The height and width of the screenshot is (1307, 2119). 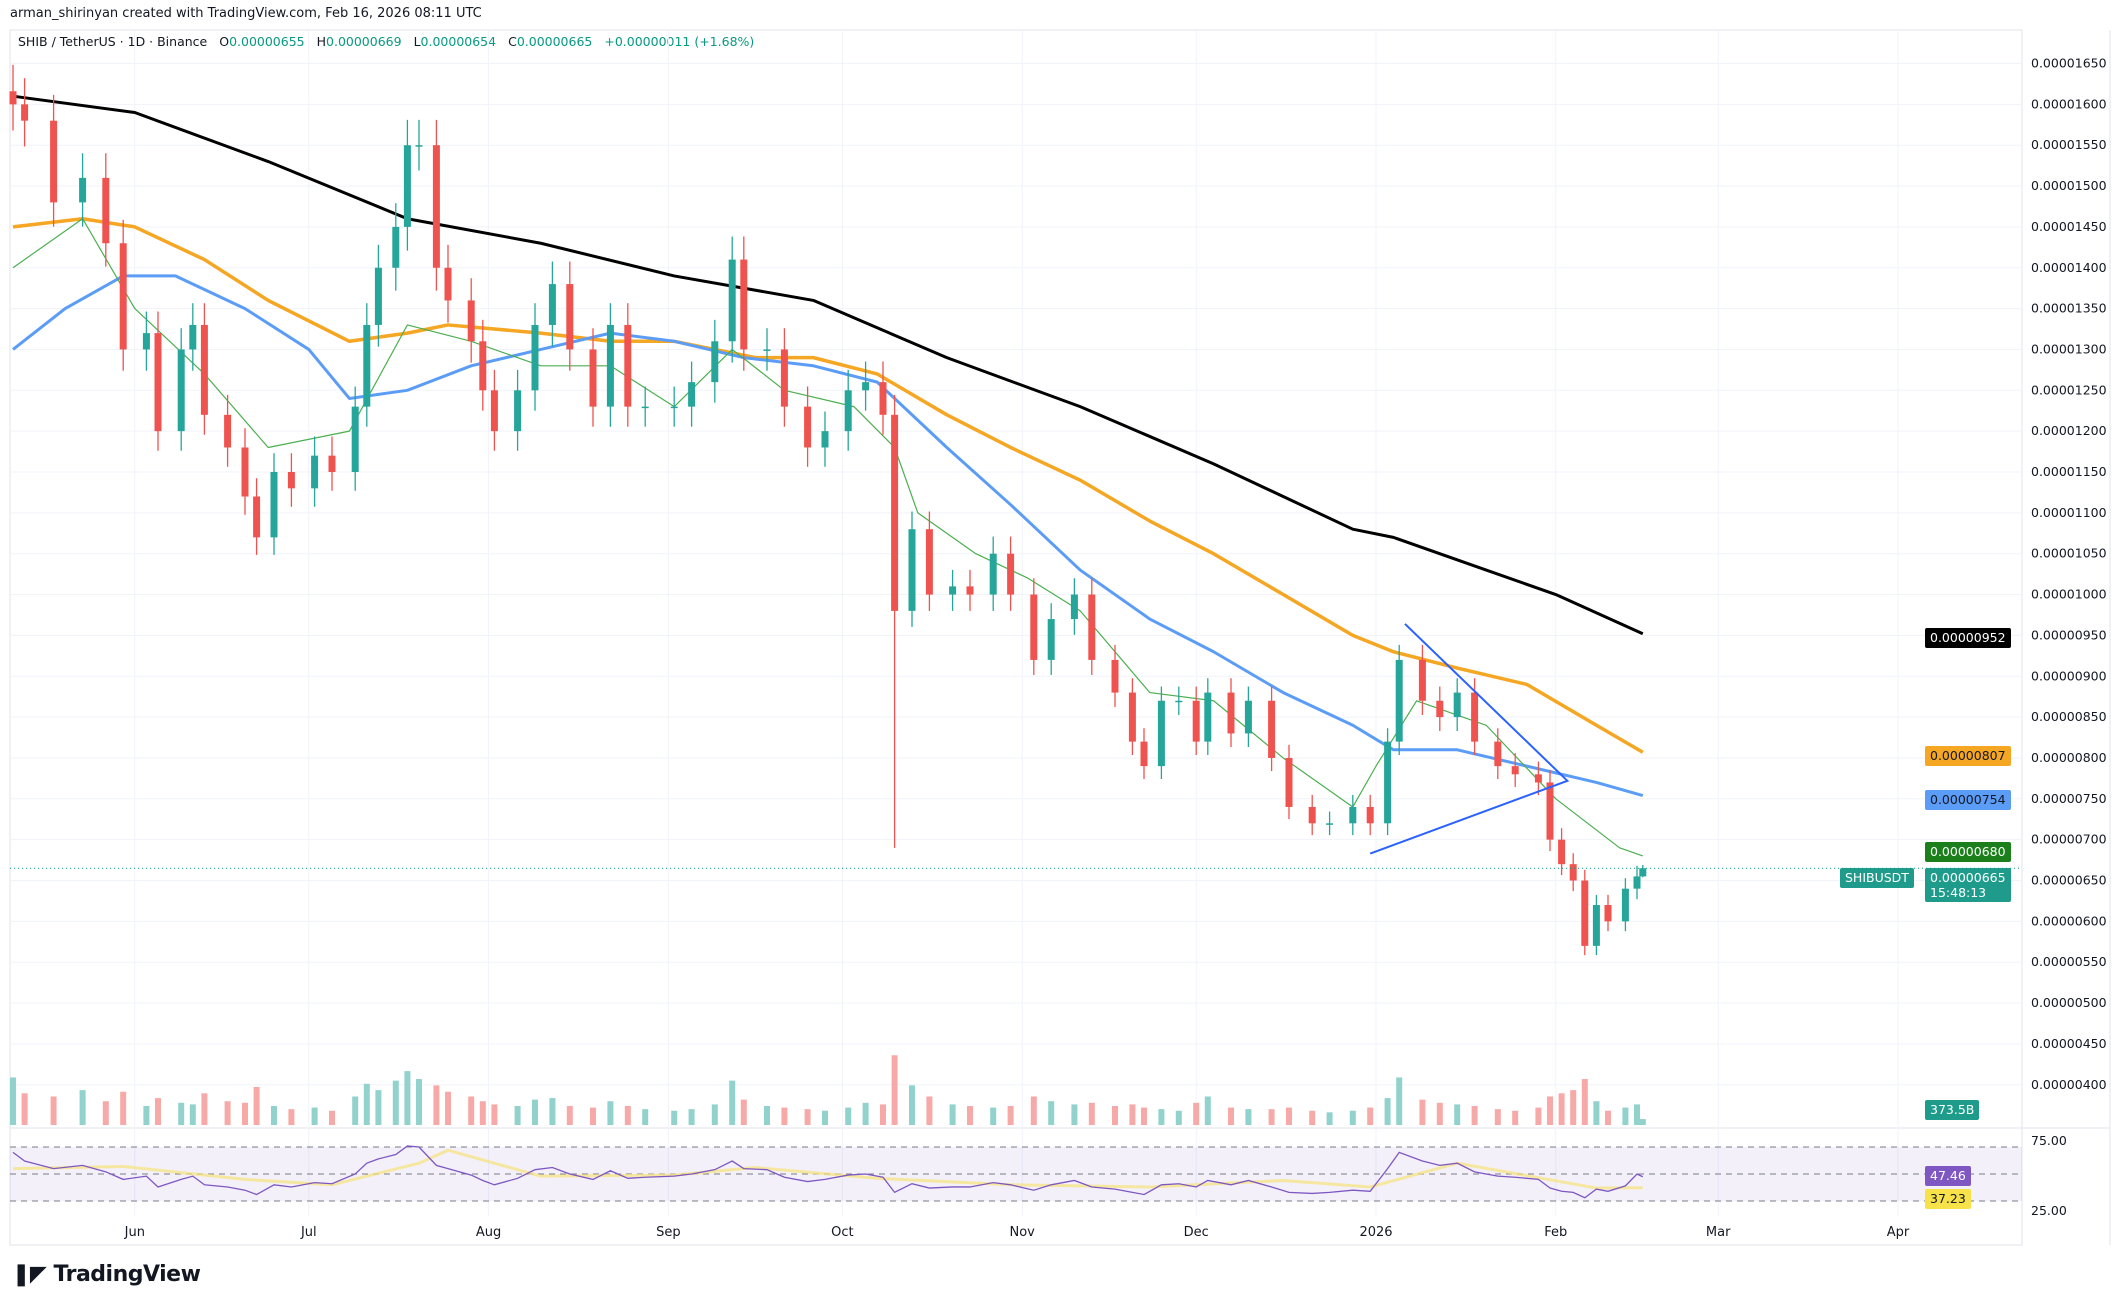 I want to click on change-value: +0.00000011 (+1.68%), so click(x=679, y=41).